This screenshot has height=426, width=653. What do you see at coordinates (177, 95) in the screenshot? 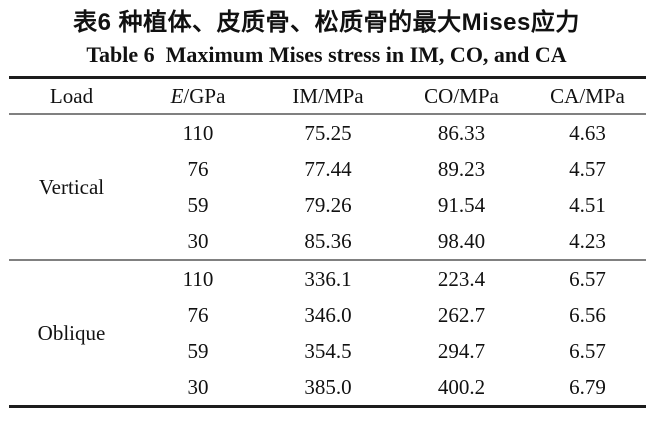
I see `e-symbol: E` at bounding box center [177, 95].